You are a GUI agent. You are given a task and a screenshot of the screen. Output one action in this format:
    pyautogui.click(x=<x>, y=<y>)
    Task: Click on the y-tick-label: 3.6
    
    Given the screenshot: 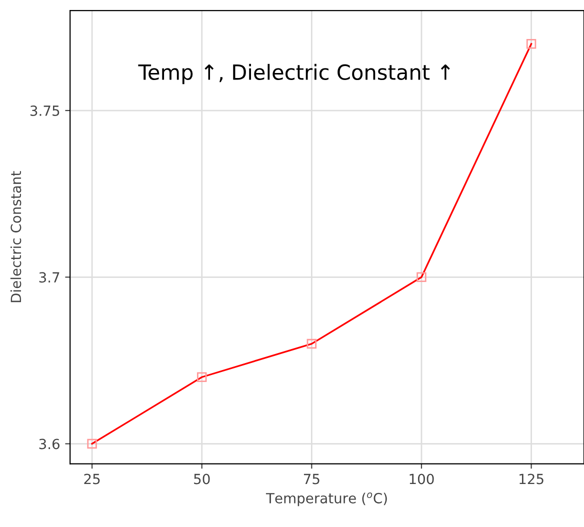 What is the action you would take?
    pyautogui.click(x=49, y=444)
    